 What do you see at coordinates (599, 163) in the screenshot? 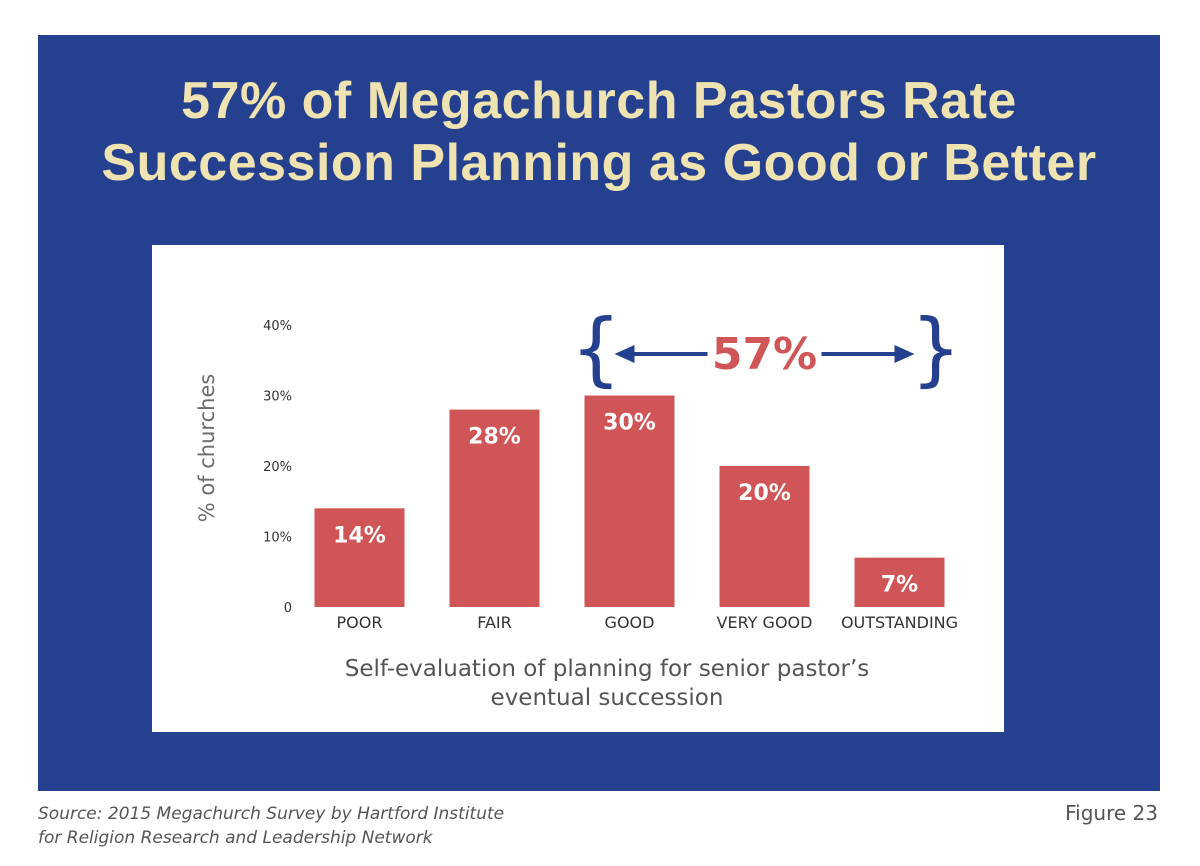
I see `title-line-2: Succession Planning as Good or Better` at bounding box center [599, 163].